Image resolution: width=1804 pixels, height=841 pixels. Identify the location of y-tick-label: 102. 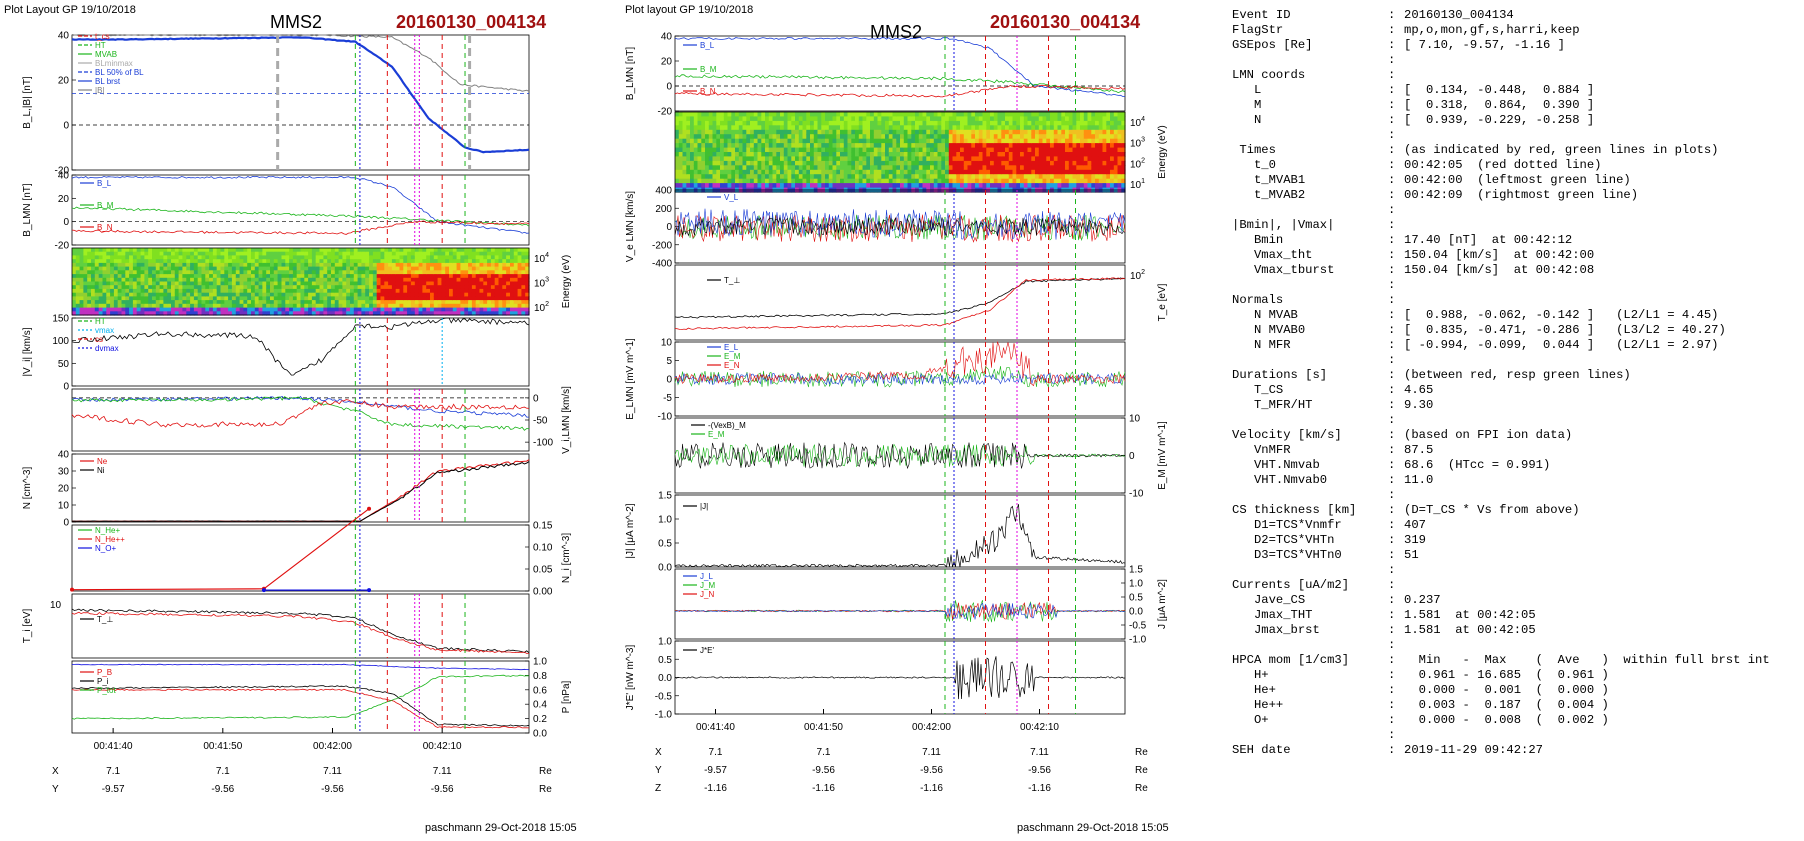
(1137, 275).